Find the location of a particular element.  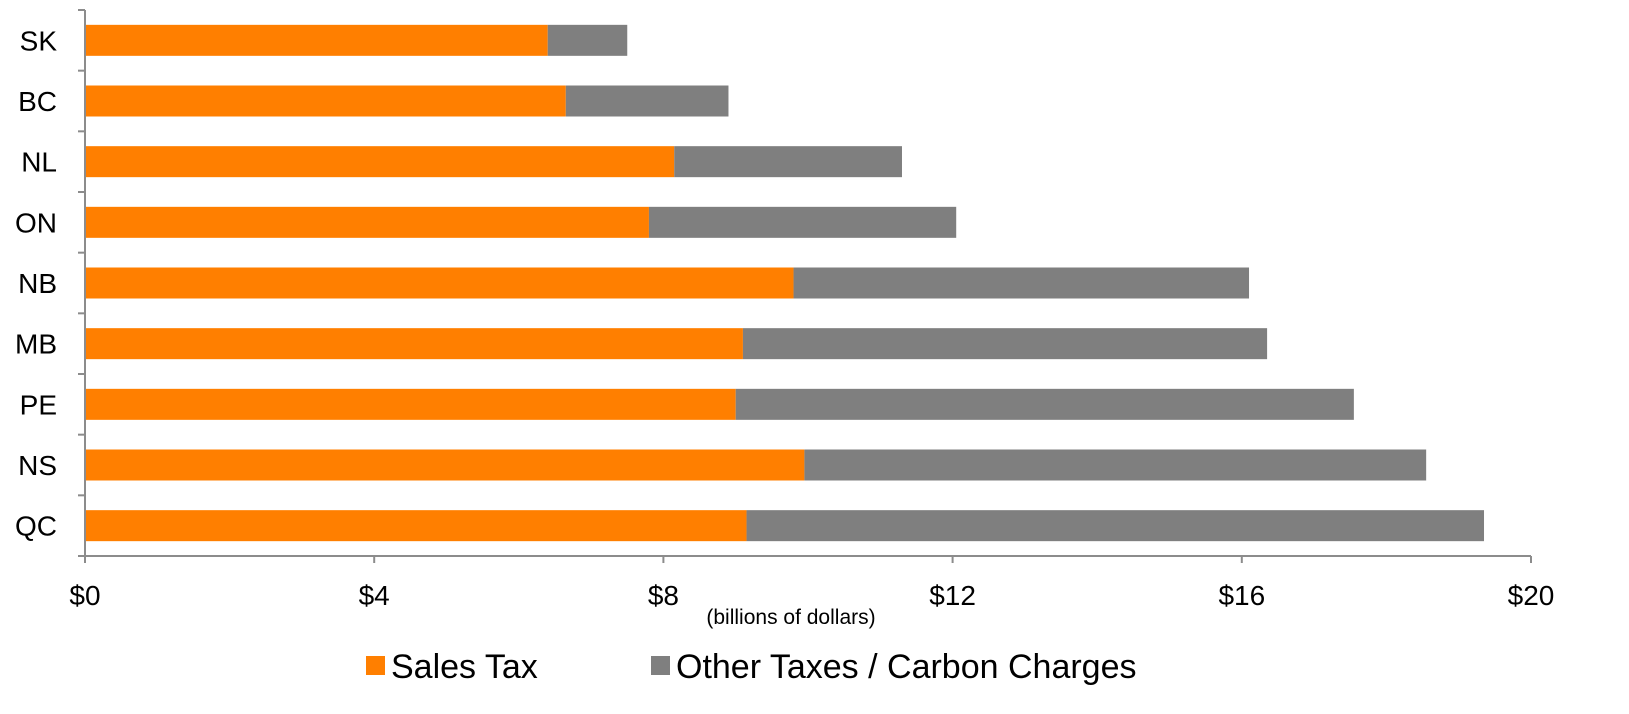

legend-label-2: Other Taxes / Carbon Charges is located at coordinates (906, 667).